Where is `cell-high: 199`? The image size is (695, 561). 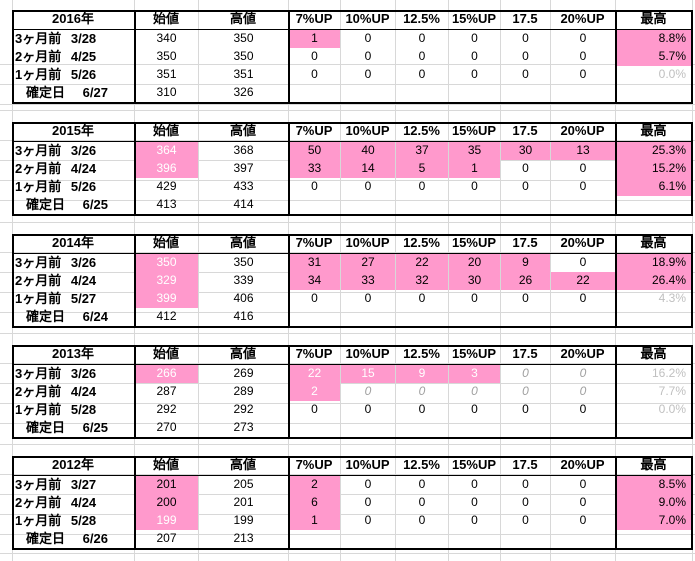
cell-high: 199 is located at coordinates (243, 520).